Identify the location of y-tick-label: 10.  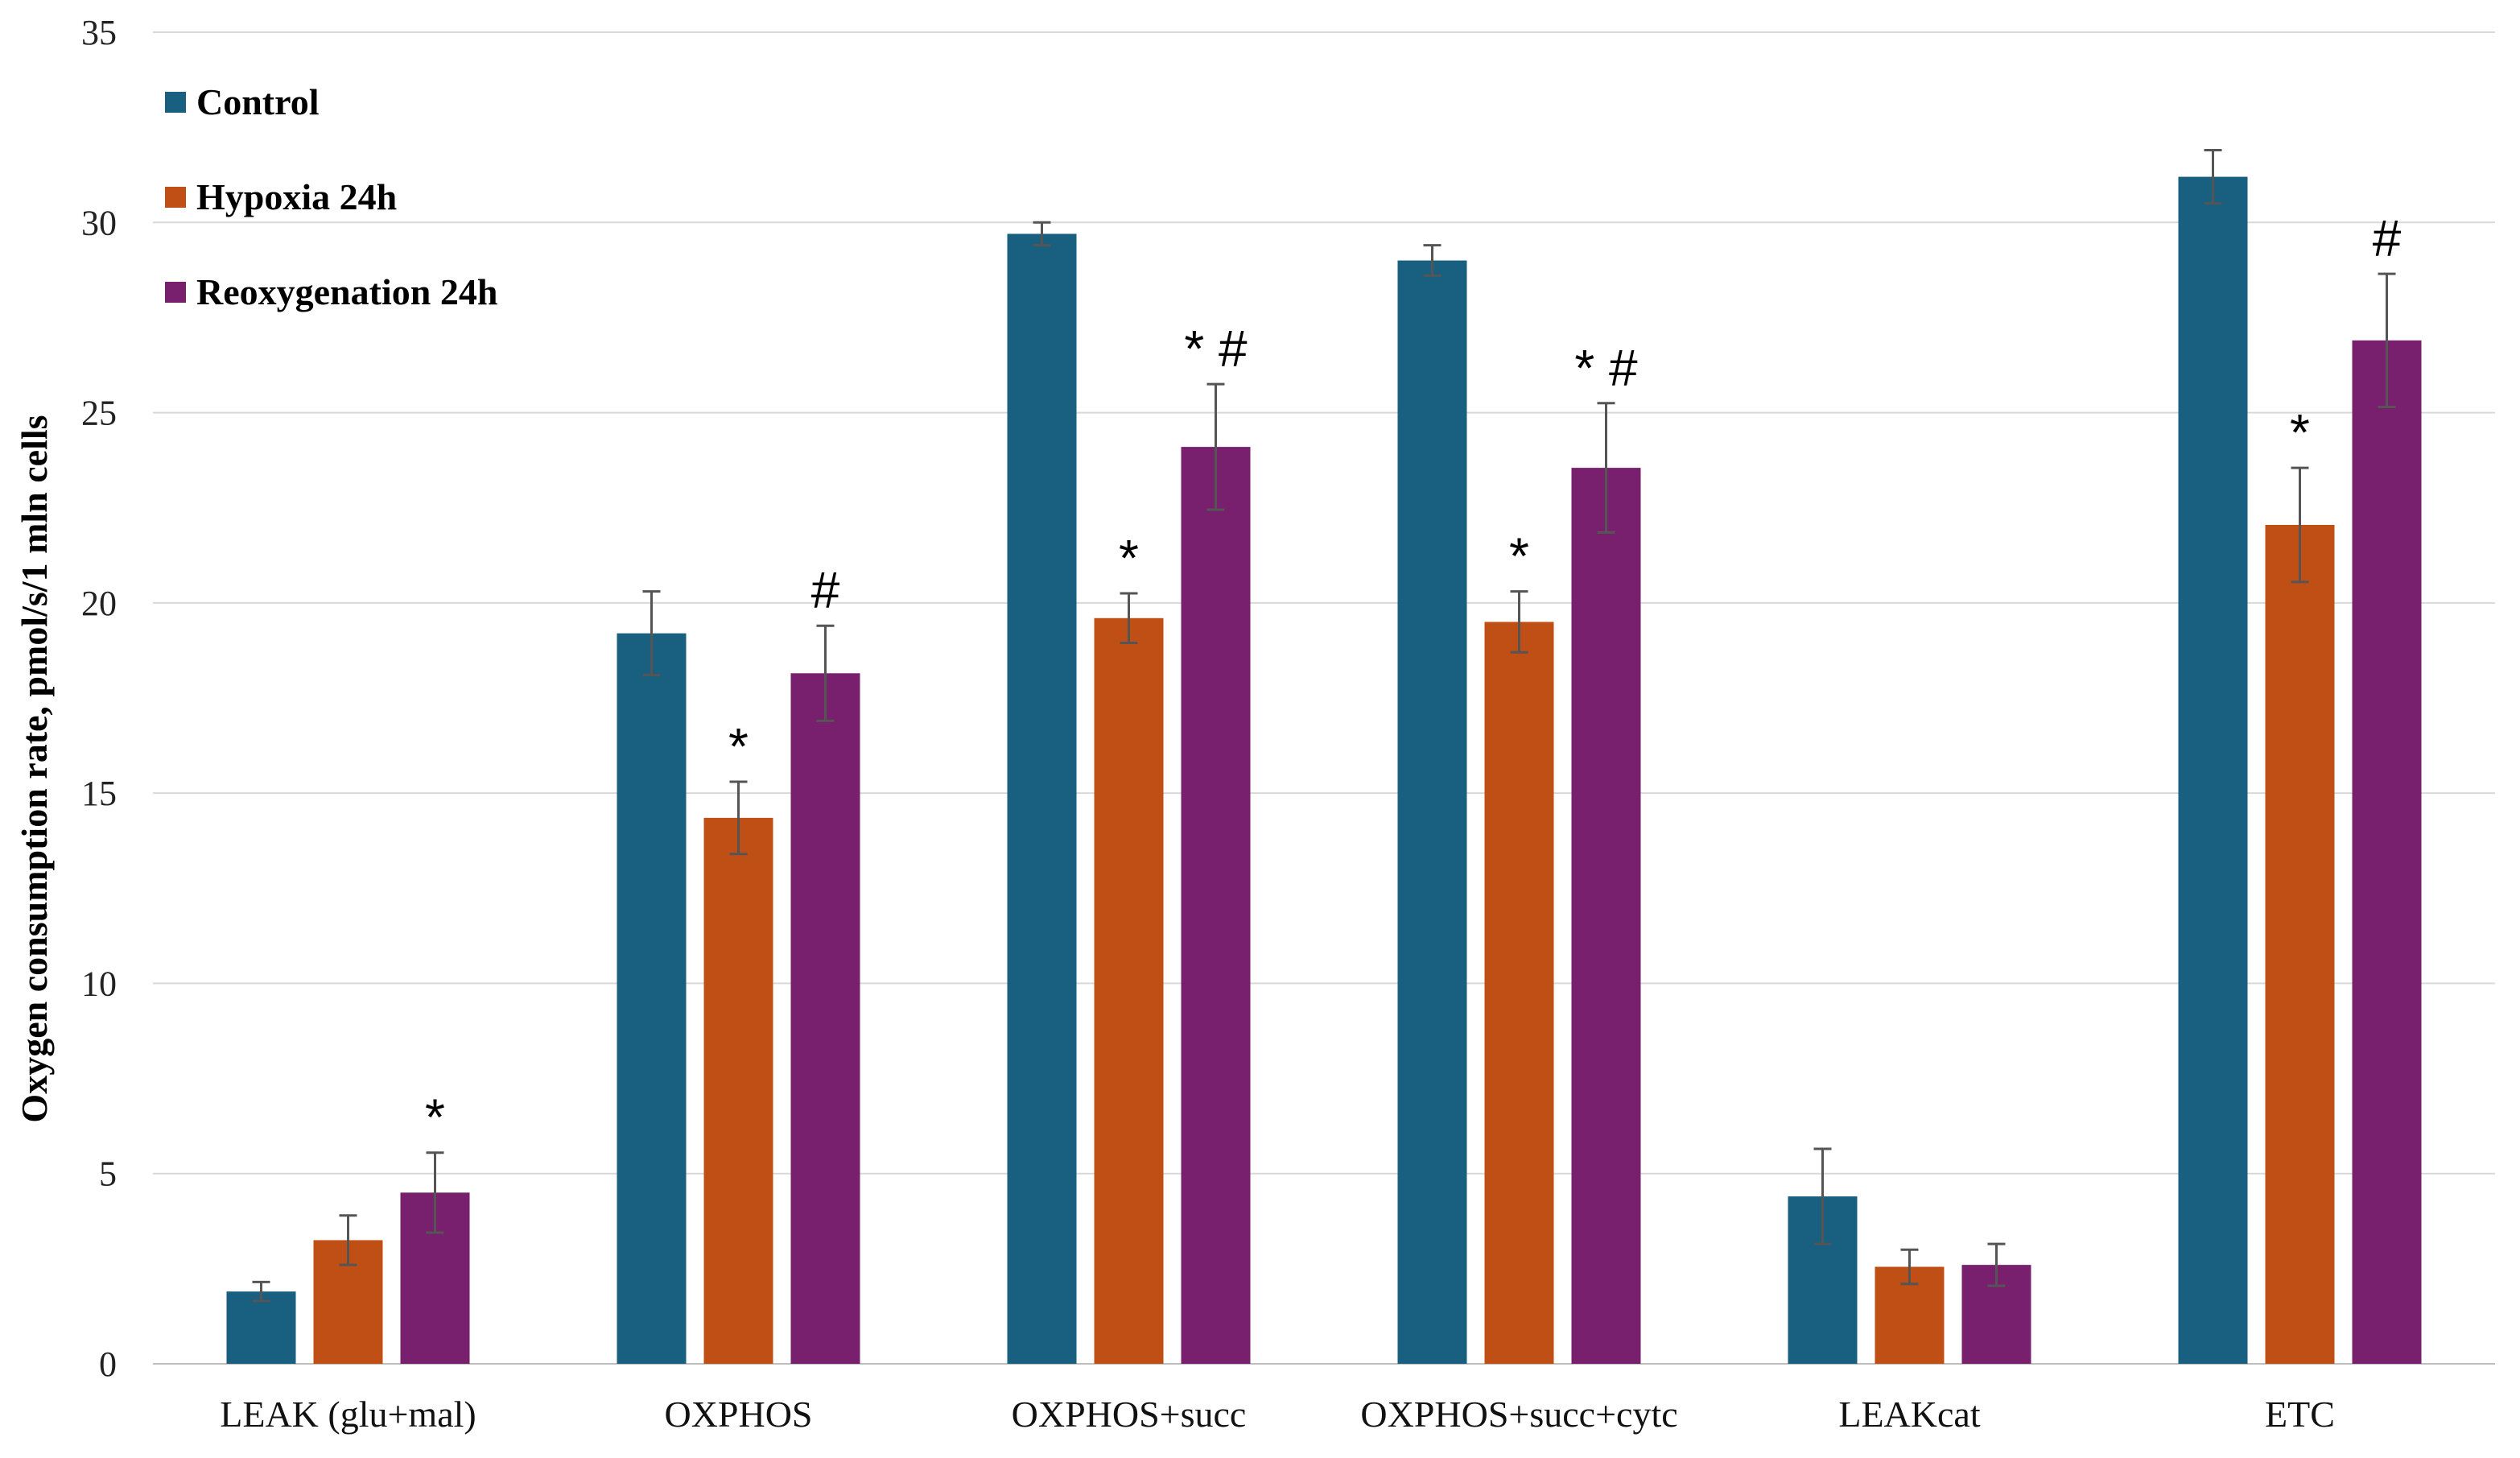
(99, 983).